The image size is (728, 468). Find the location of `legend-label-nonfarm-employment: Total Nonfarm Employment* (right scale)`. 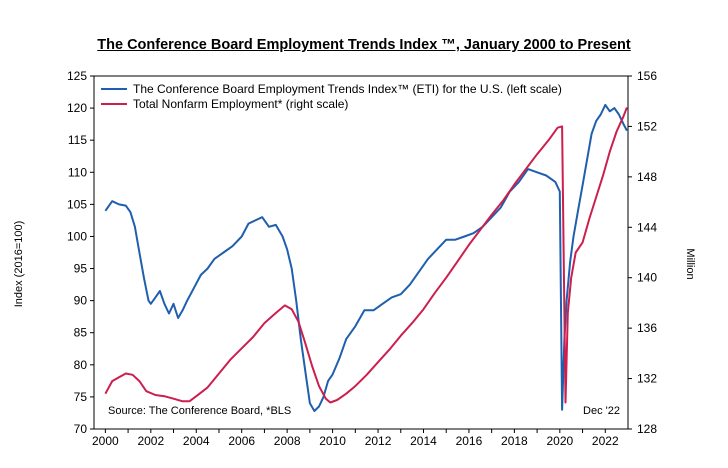

legend-label-nonfarm-employment: Total Nonfarm Employment* (right scale) is located at coordinates (240, 104).